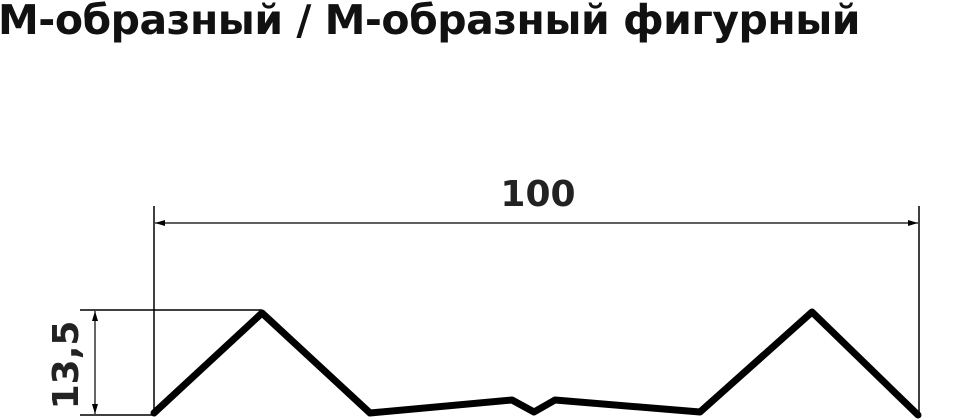 The height and width of the screenshot is (420, 978). What do you see at coordinates (430, 22) in the screenshot?
I see `page-title: М-образный / М-образный фигурный` at bounding box center [430, 22].